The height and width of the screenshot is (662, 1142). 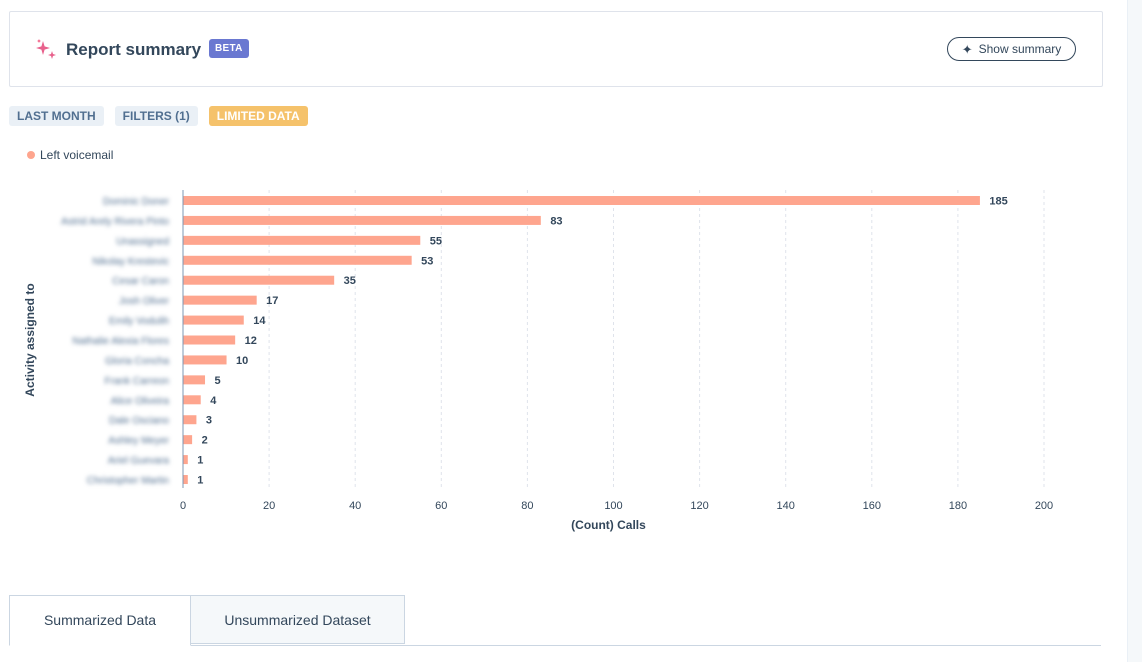 I want to click on bar-value-label: 55, so click(x=436, y=241).